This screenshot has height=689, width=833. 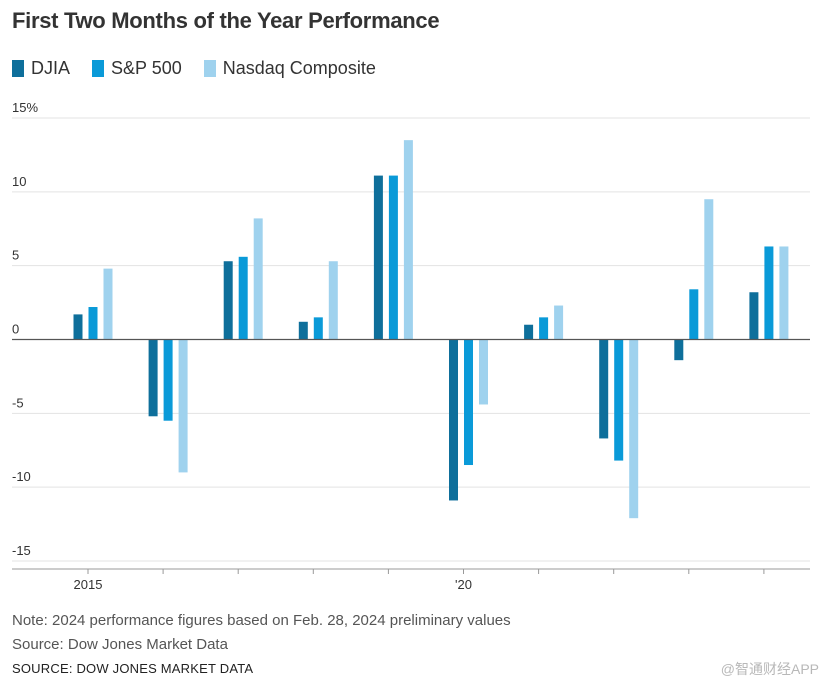 What do you see at coordinates (183, 406) in the screenshot?
I see `bar-nasdaq-composite-2016` at bounding box center [183, 406].